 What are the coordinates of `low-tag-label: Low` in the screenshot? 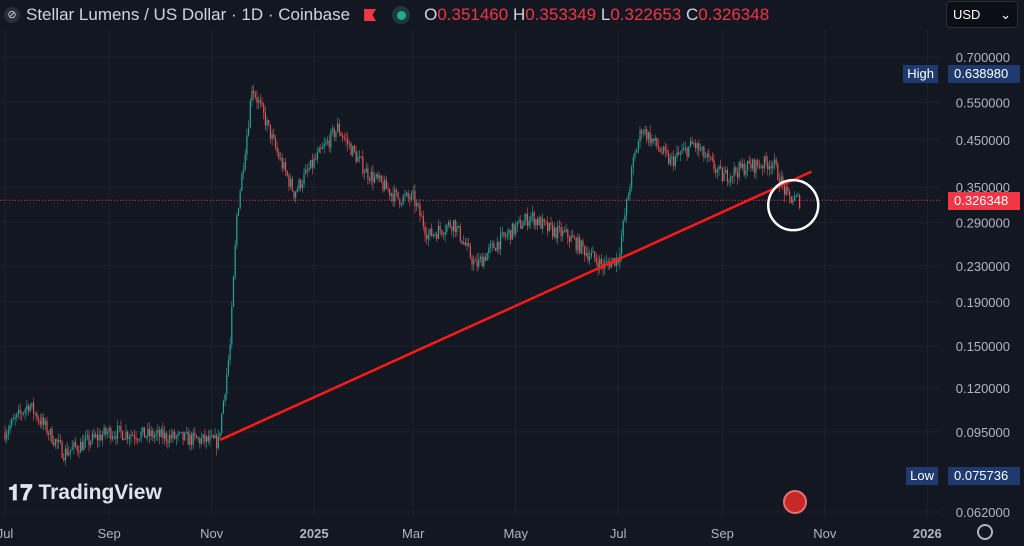 It's located at (922, 476).